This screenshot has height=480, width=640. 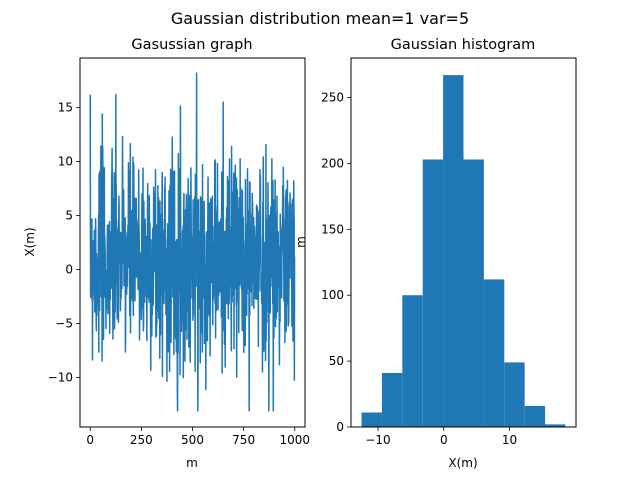 What do you see at coordinates (332, 98) in the screenshot?
I see `histogram-ytick-label: 250` at bounding box center [332, 98].